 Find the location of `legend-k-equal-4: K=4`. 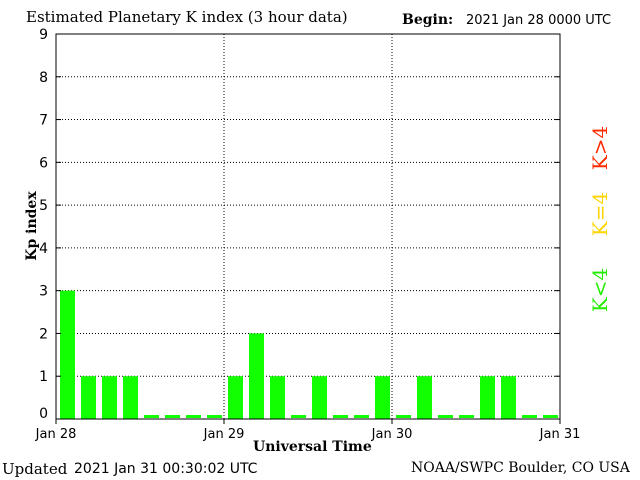

legend-k-equal-4: K=4 is located at coordinates (600, 214).